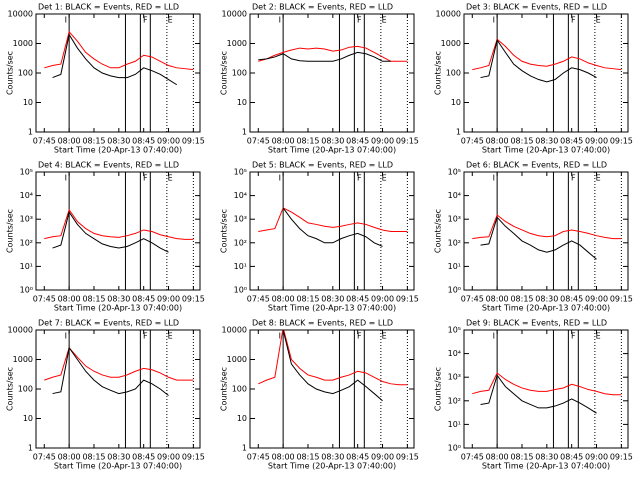 This screenshot has height=480, width=640. What do you see at coordinates (108, 7) in the screenshot?
I see `panel-title: Det 1: BLACK = Events, RED = LLD` at bounding box center [108, 7].